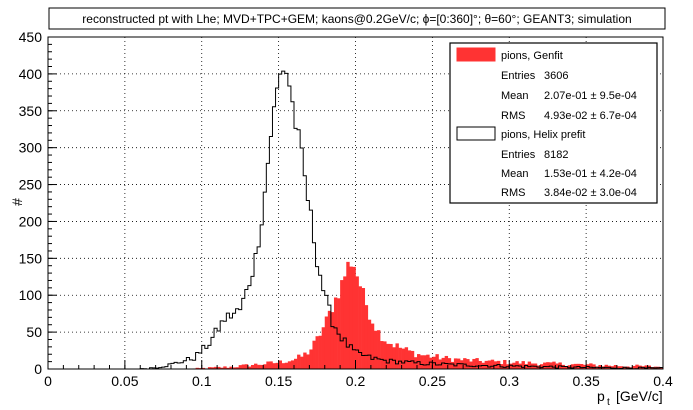  What do you see at coordinates (202, 381) in the screenshot?
I see `x-tick-label: 0.1` at bounding box center [202, 381].